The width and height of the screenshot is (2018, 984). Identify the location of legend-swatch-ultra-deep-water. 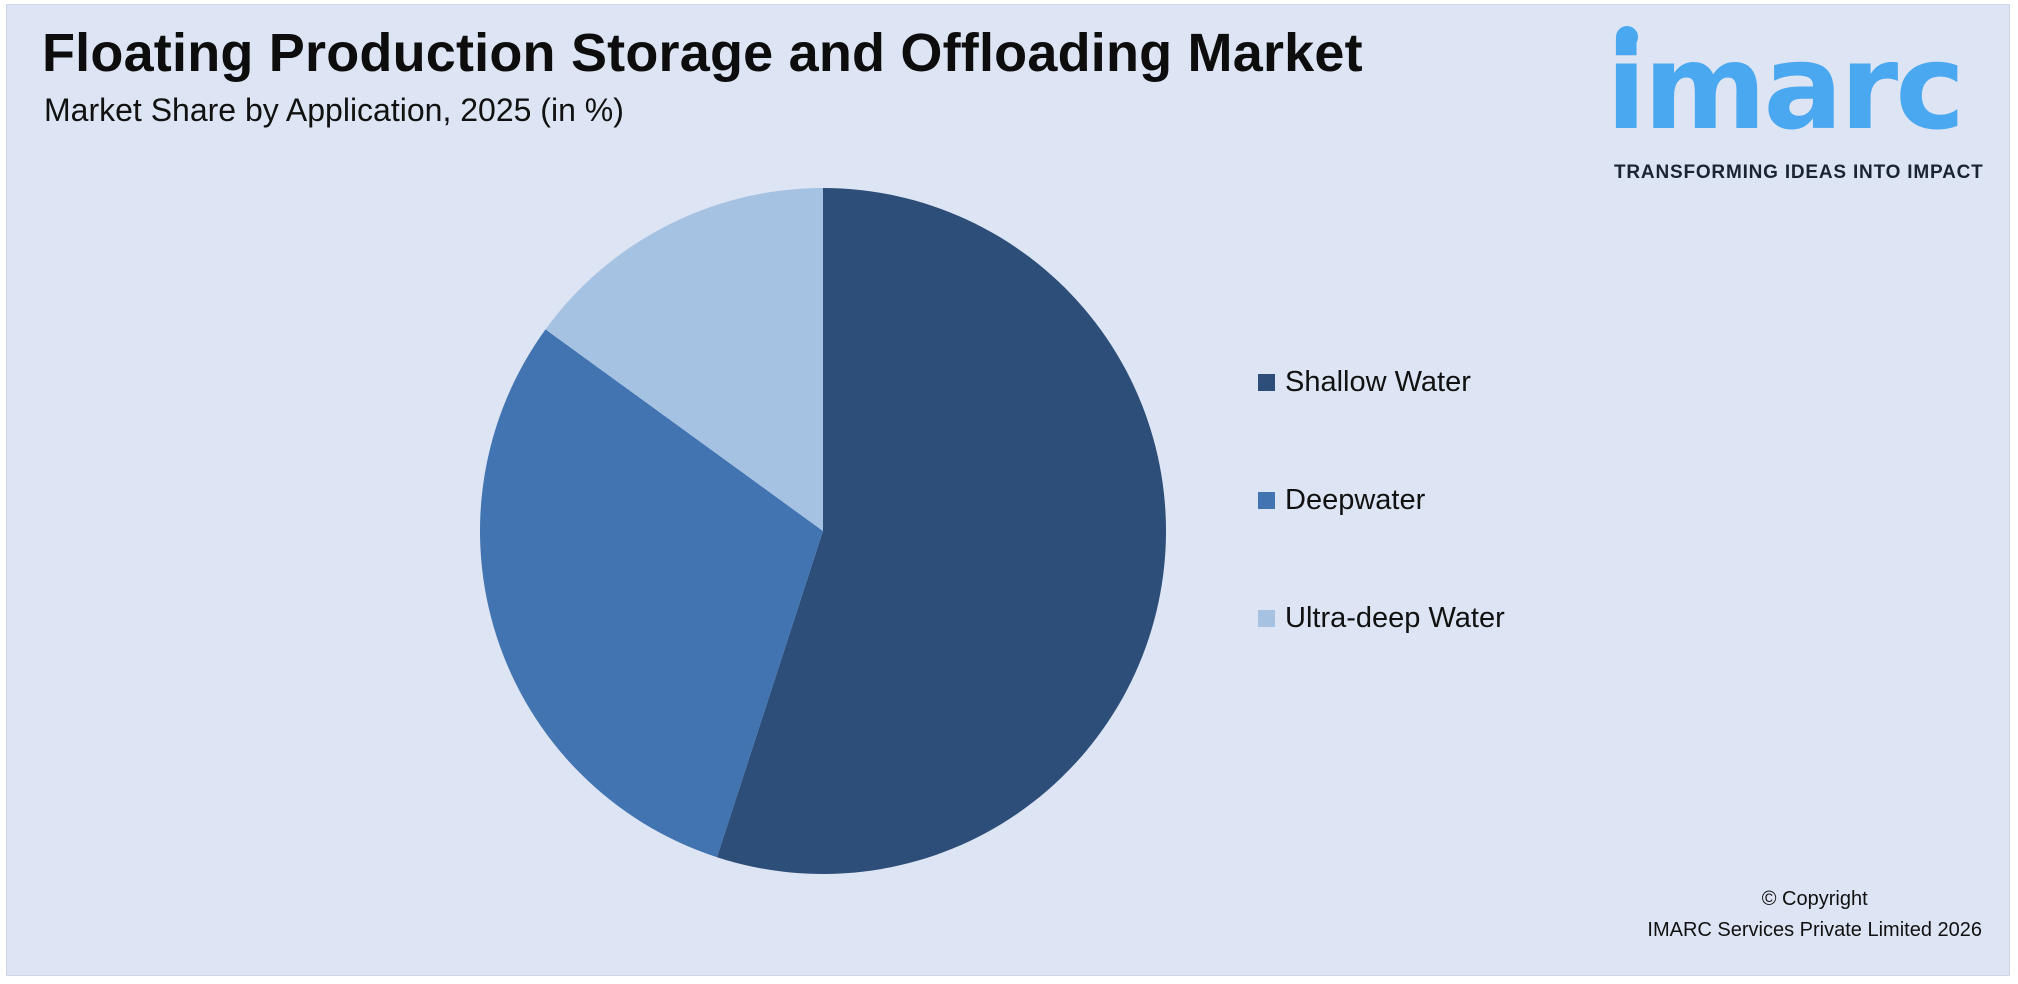
(1266, 618).